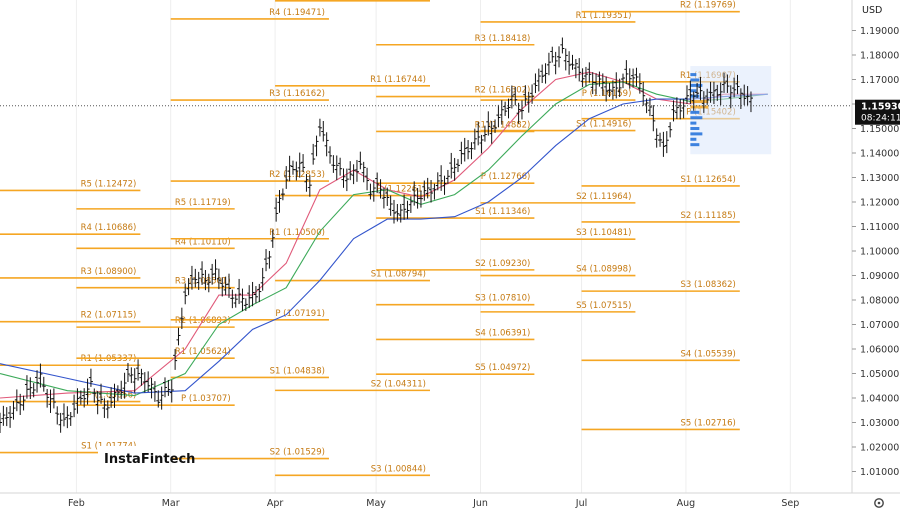 The width and height of the screenshot is (900, 510). What do you see at coordinates (879, 31) in the screenshot?
I see `price-tick-label: 1.19000` at bounding box center [879, 31].